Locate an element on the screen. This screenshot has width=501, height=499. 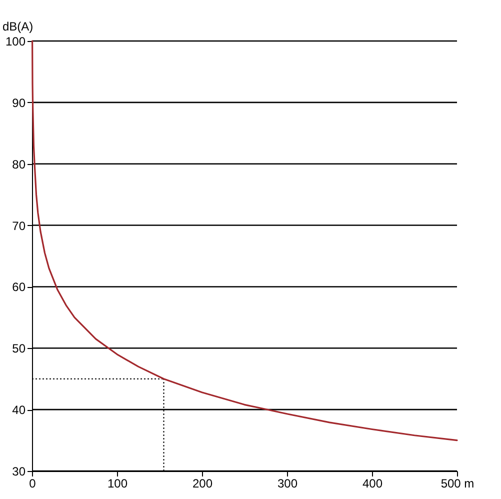
x-tick-label: 0 is located at coordinates (32, 483).